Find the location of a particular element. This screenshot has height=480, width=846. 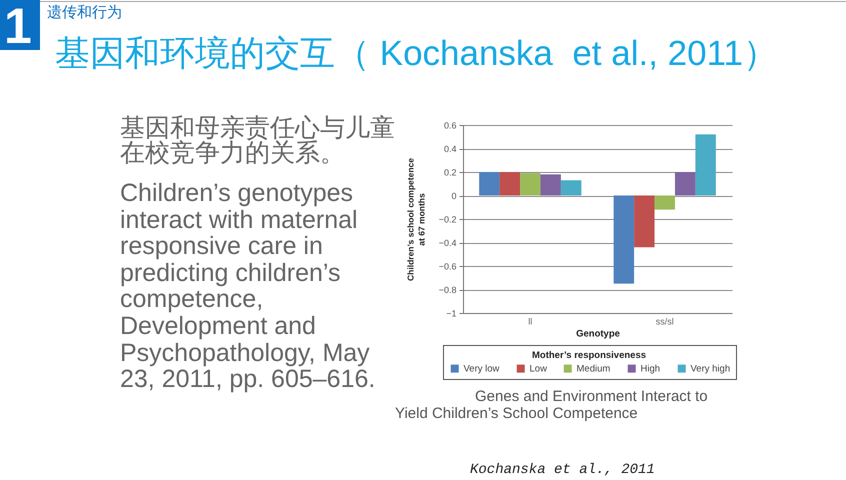

text: Children’s genotypes interact with maternal responsive care in predicting children’s competence, Development and Psychopathology, May 23, 2011, pp. 605–616. is located at coordinates (248, 286).